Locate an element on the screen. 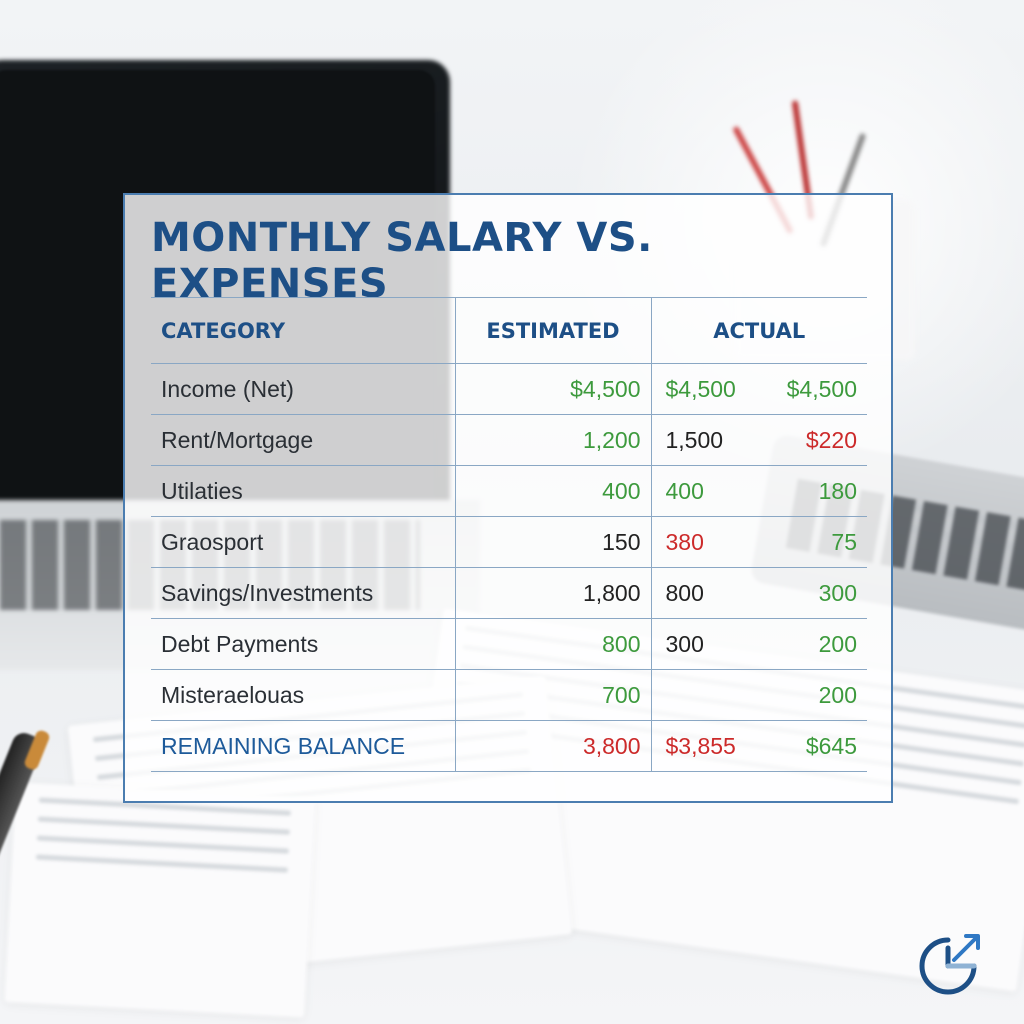 The width and height of the screenshot is (1024, 1024). category-cell: Debt Payments is located at coordinates (303, 644).